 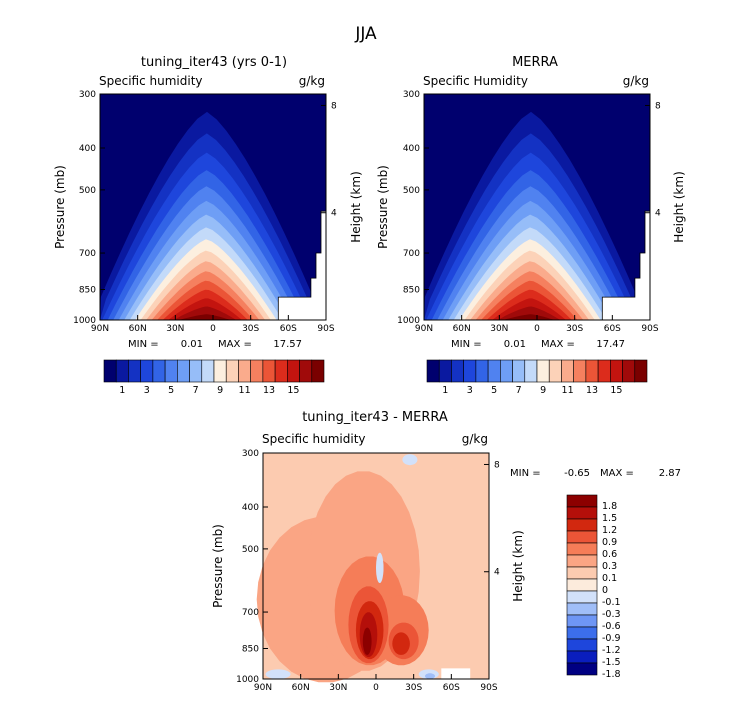 What do you see at coordinates (605, 590) in the screenshot?
I see `colorbar-label: 0` at bounding box center [605, 590].